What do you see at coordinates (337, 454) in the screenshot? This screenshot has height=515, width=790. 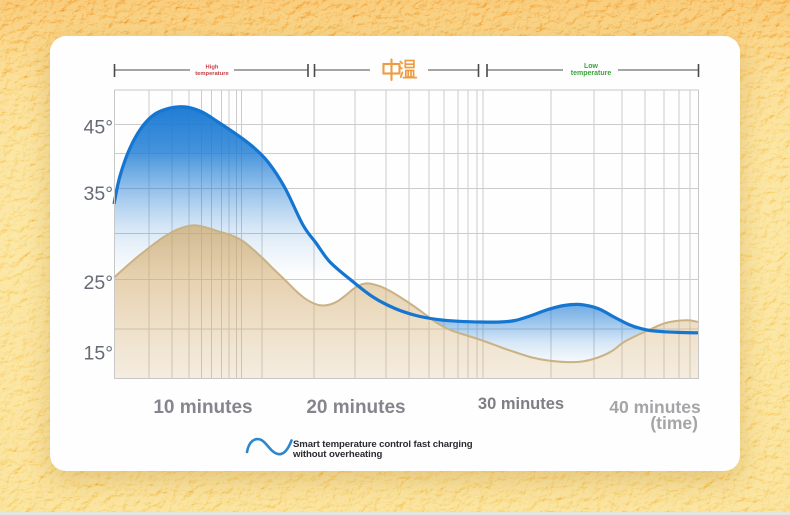 I see `svg-text: without overheating` at bounding box center [337, 454].